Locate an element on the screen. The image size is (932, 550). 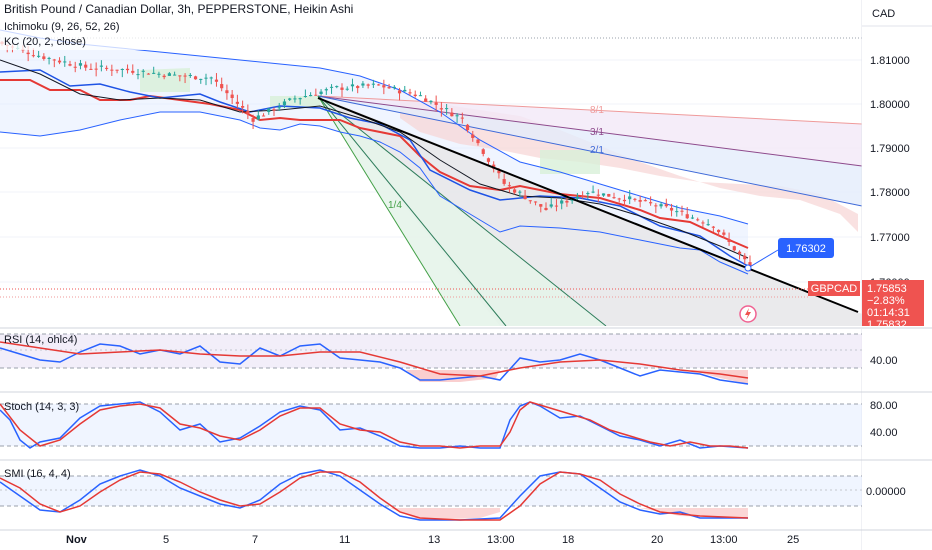
smi-tick: 0.00000 is located at coordinates (886, 492).